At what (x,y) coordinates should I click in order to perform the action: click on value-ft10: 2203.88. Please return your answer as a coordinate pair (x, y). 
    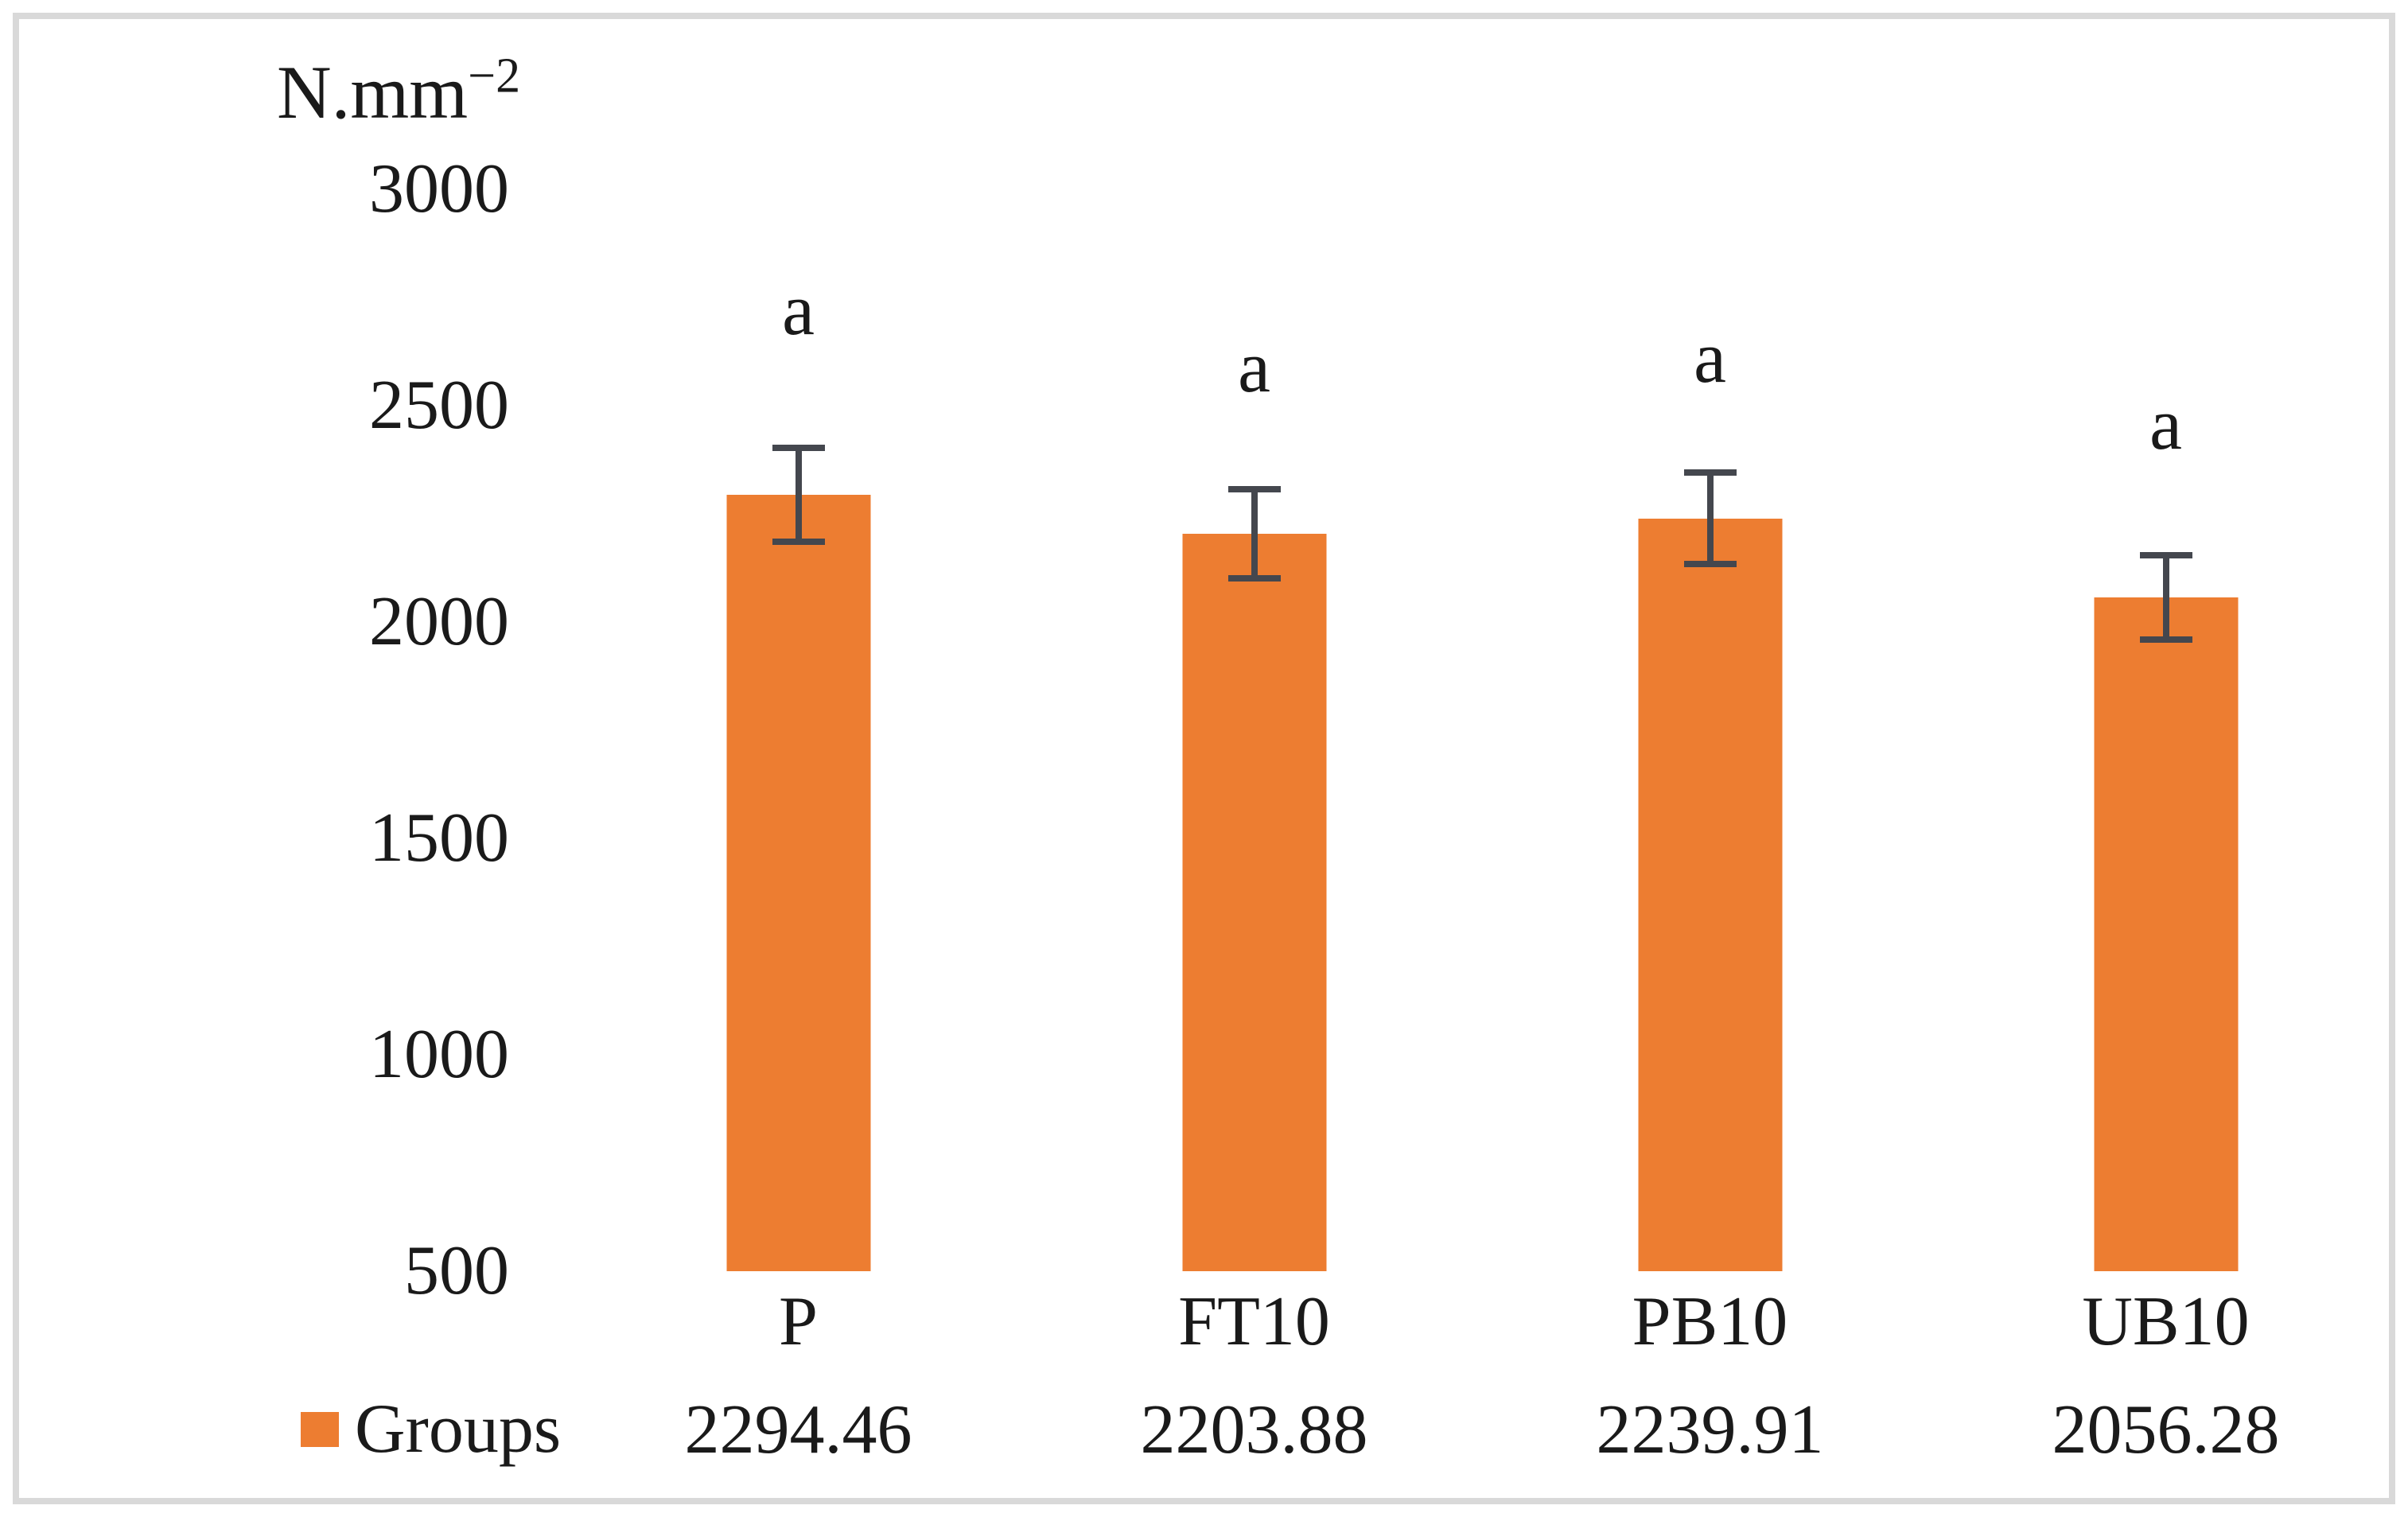
    Looking at the image, I should click on (1254, 1430).